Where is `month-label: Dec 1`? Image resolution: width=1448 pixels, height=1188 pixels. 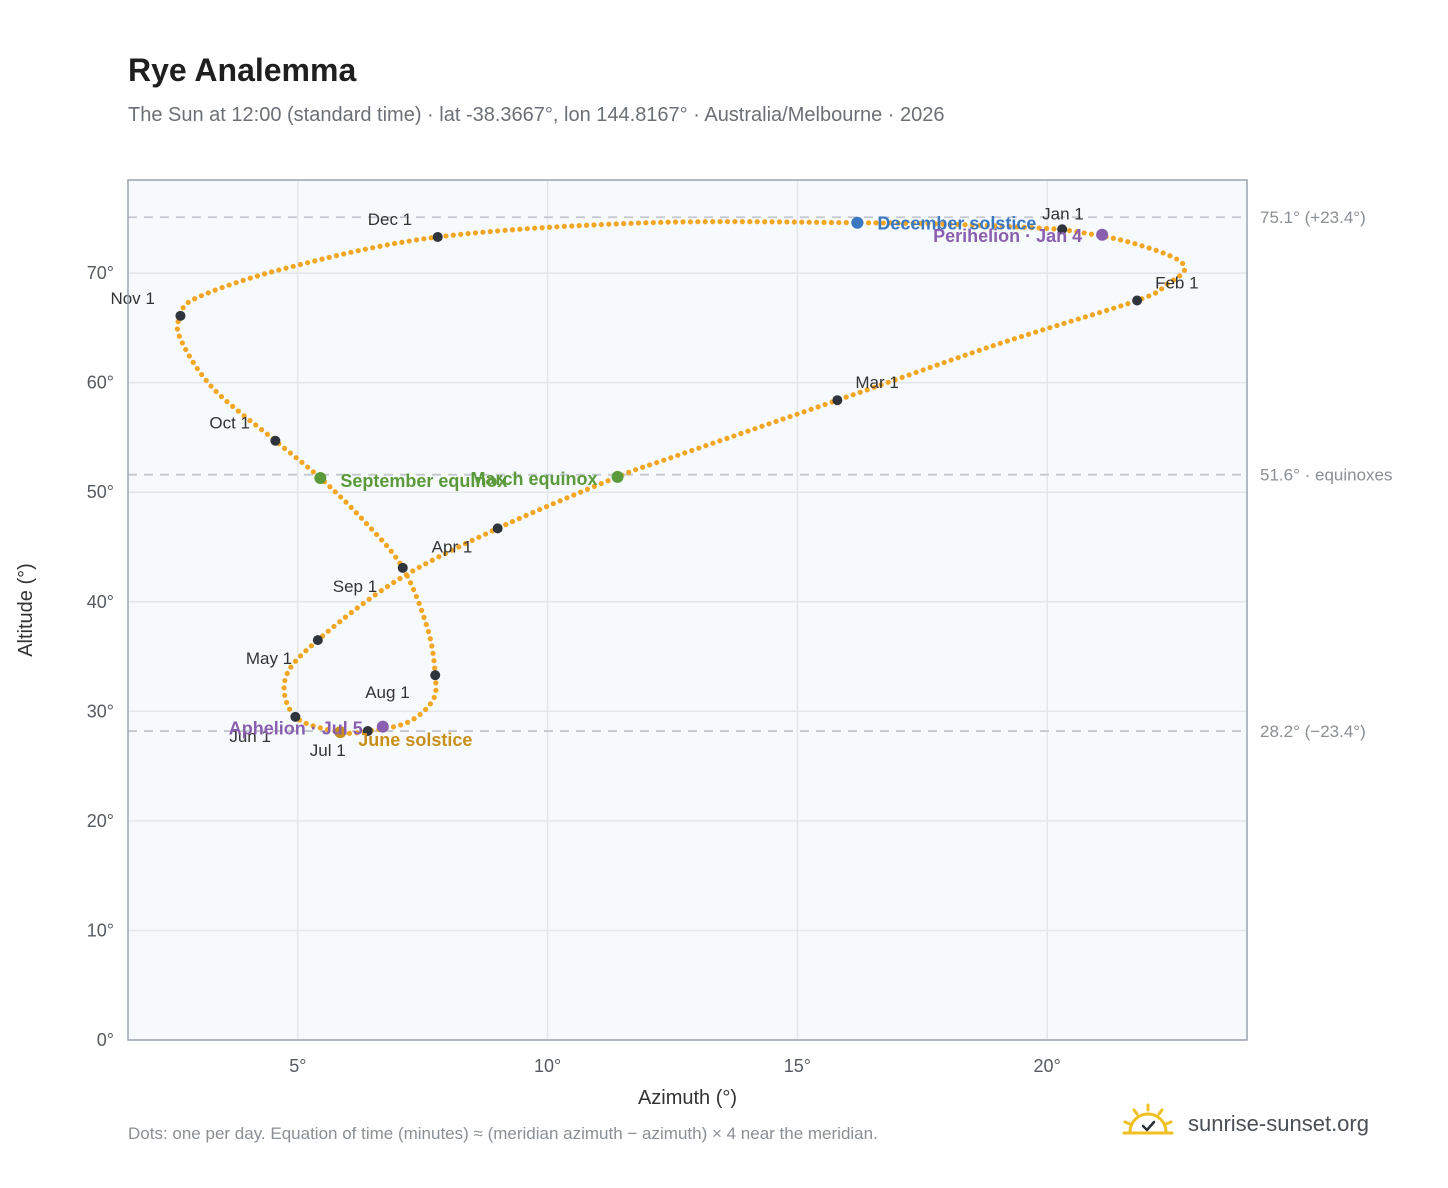
month-label: Dec 1 is located at coordinates (390, 219).